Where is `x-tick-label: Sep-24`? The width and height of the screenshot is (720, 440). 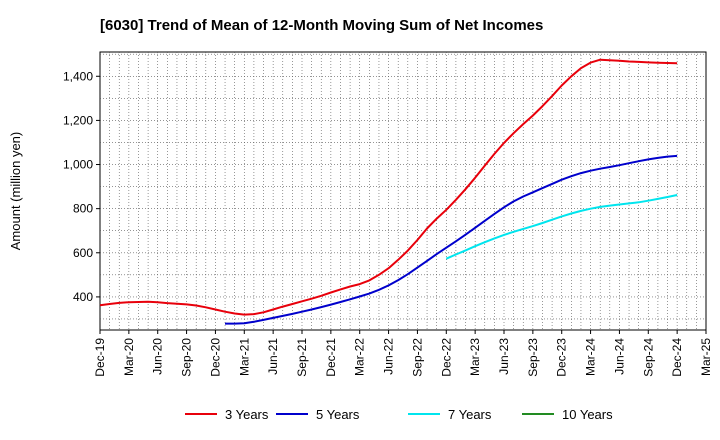 x-tick-label: Sep-24 is located at coordinates (648, 357).